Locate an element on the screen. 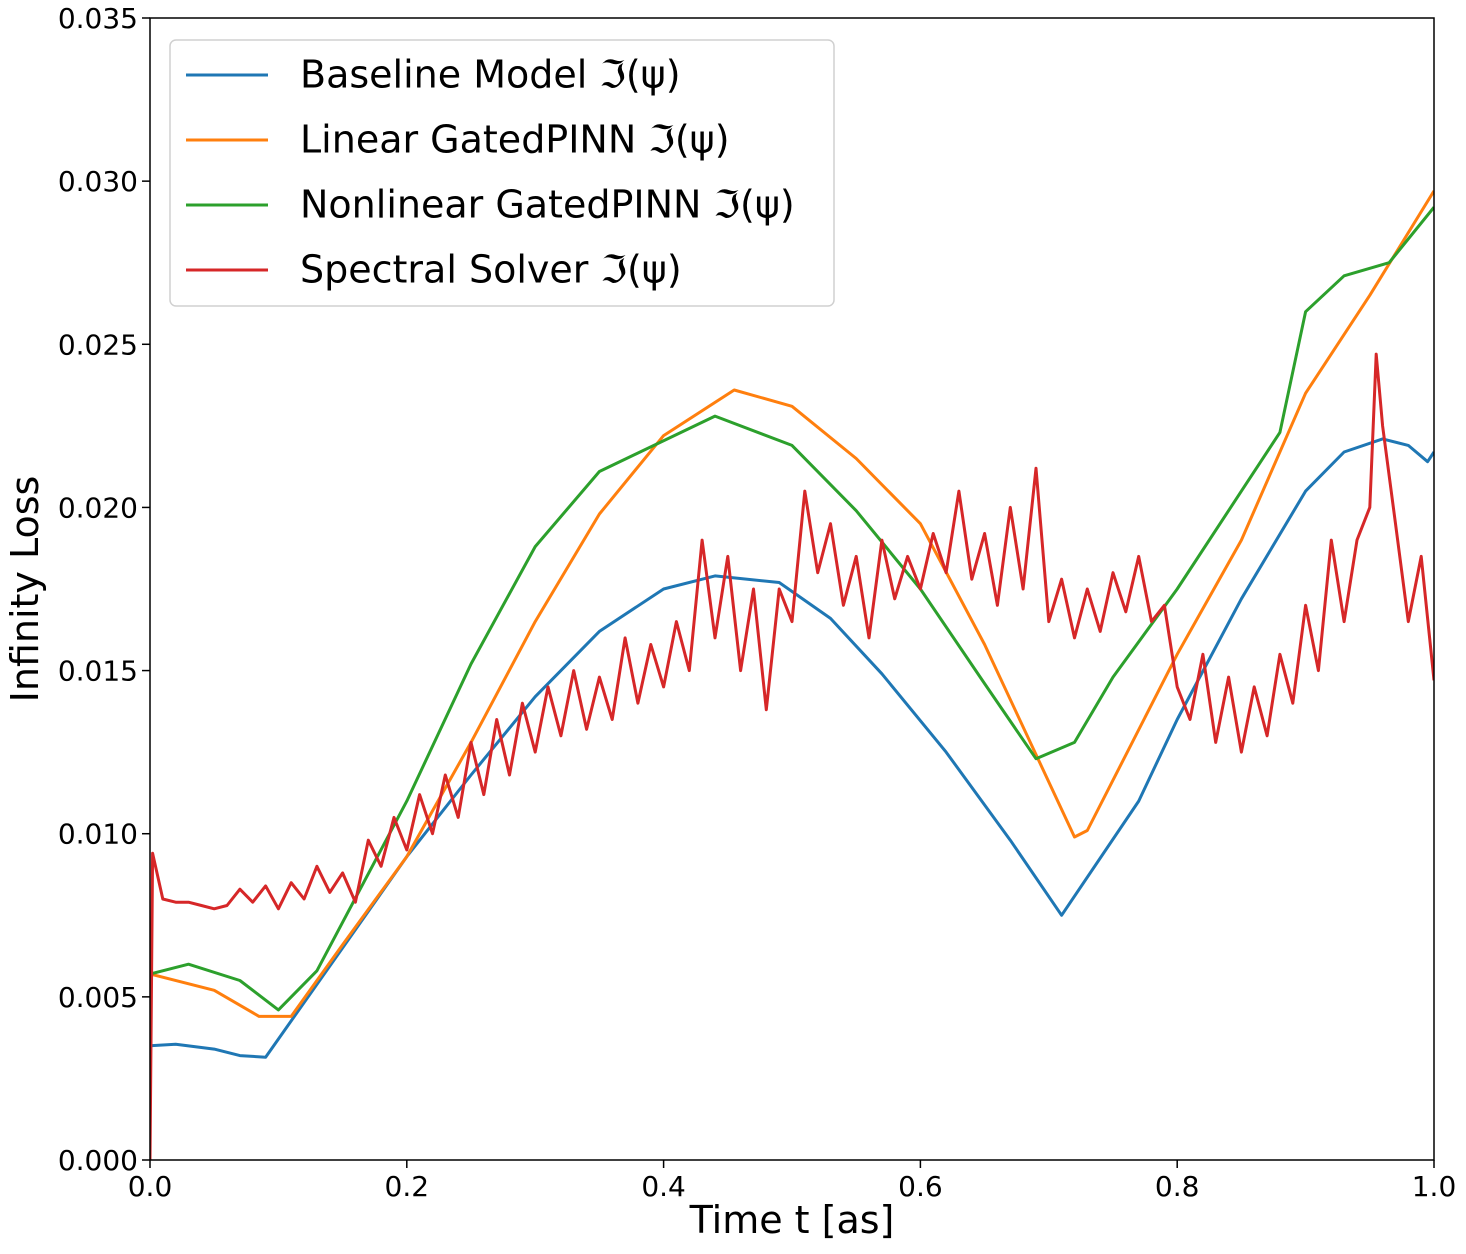 The height and width of the screenshot is (1254, 1466). y-tick-label: 0.030 is located at coordinates (98, 181).